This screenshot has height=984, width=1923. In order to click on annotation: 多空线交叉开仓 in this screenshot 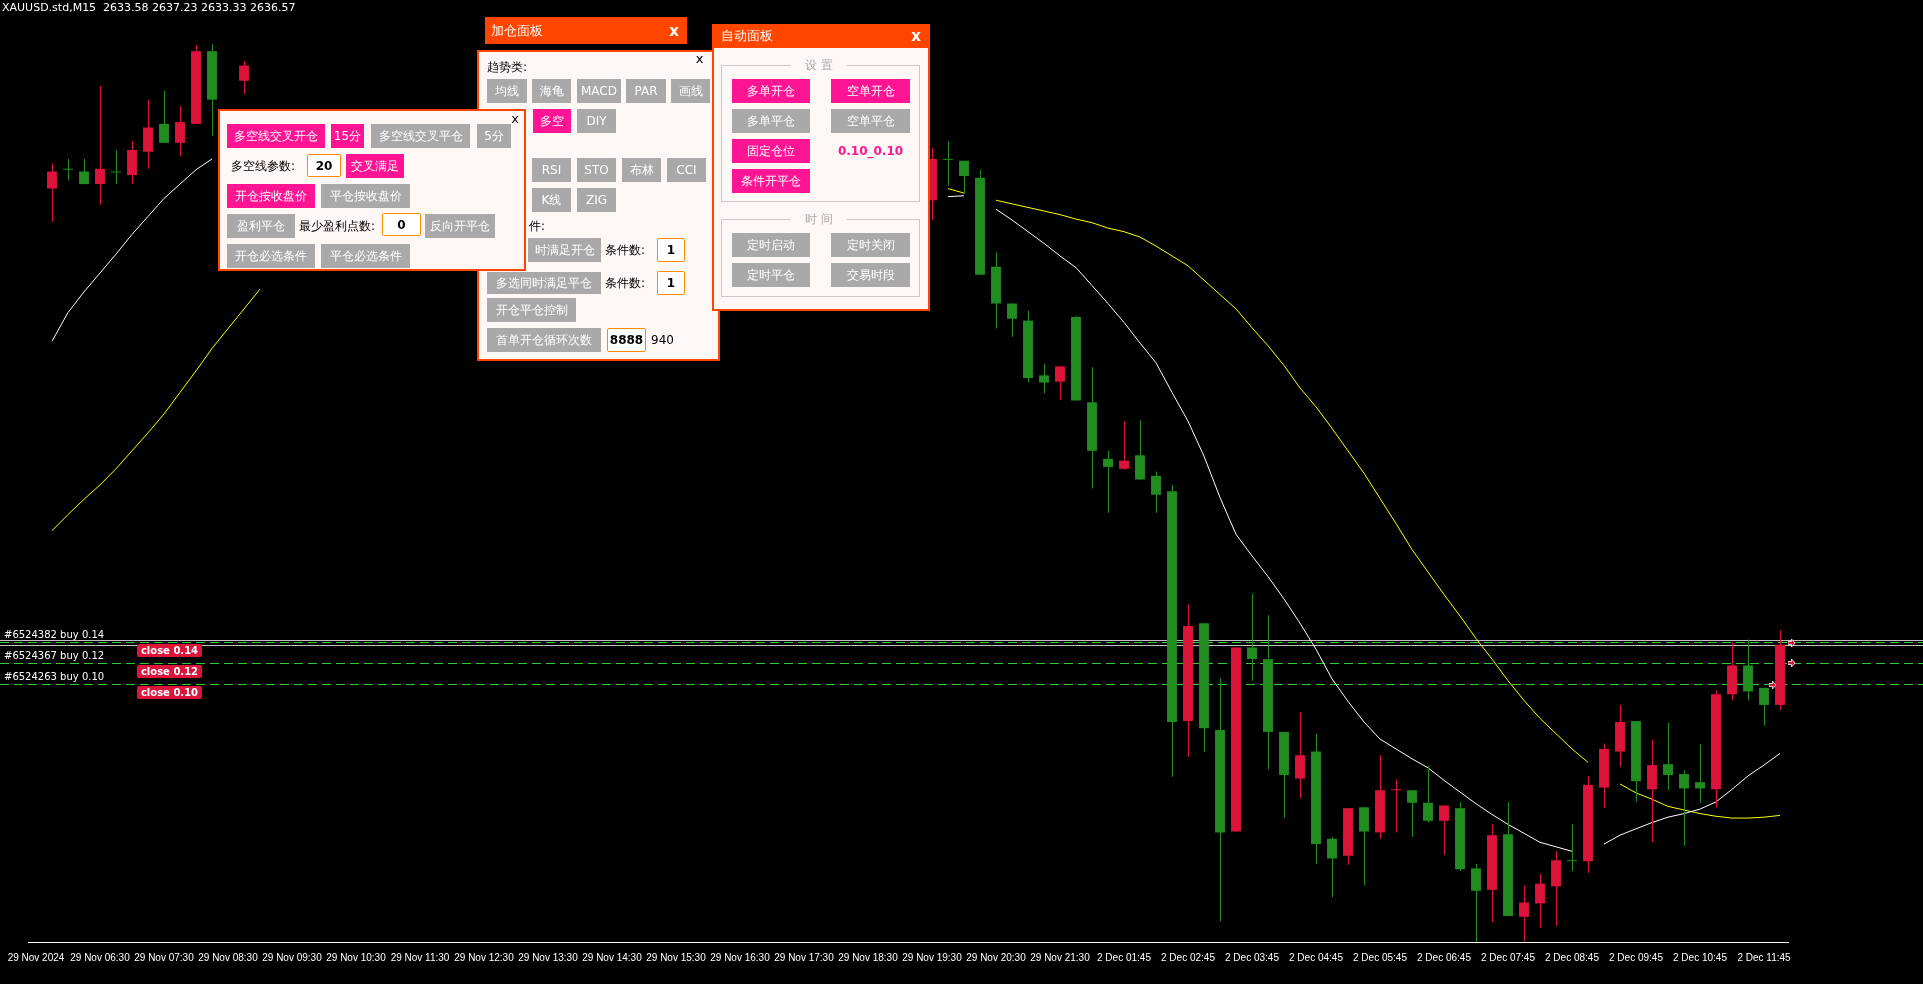, I will do `click(276, 136)`.